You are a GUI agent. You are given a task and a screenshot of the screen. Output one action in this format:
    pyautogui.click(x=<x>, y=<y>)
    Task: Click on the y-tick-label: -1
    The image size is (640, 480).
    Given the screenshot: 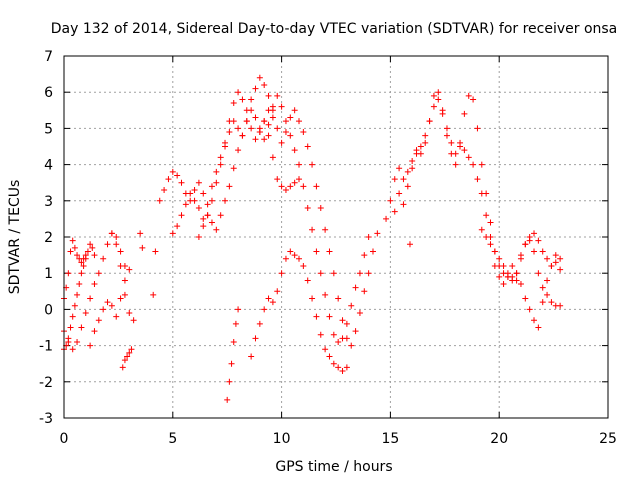 What is the action you would take?
    pyautogui.click(x=46, y=347)
    